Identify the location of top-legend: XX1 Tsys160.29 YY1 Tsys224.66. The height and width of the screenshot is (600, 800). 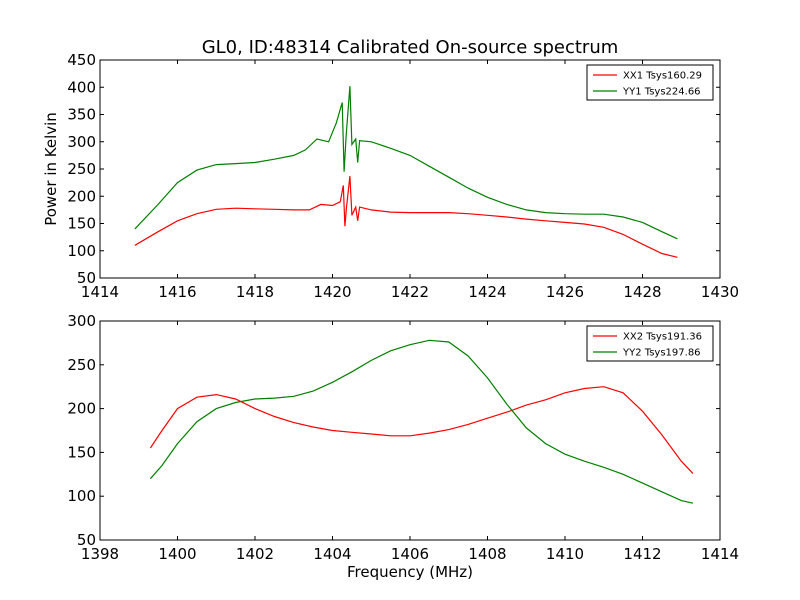
(650, 82).